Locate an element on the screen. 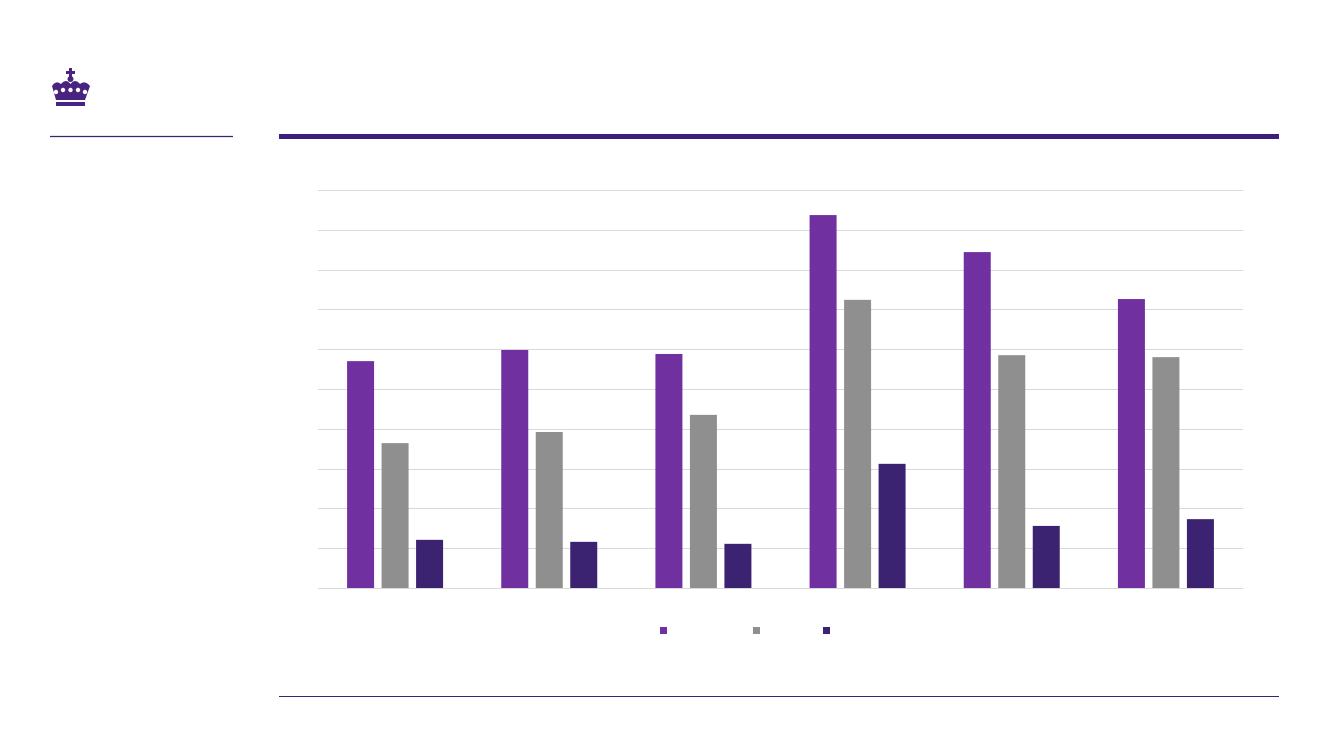  header-rule is located at coordinates (779, 136).